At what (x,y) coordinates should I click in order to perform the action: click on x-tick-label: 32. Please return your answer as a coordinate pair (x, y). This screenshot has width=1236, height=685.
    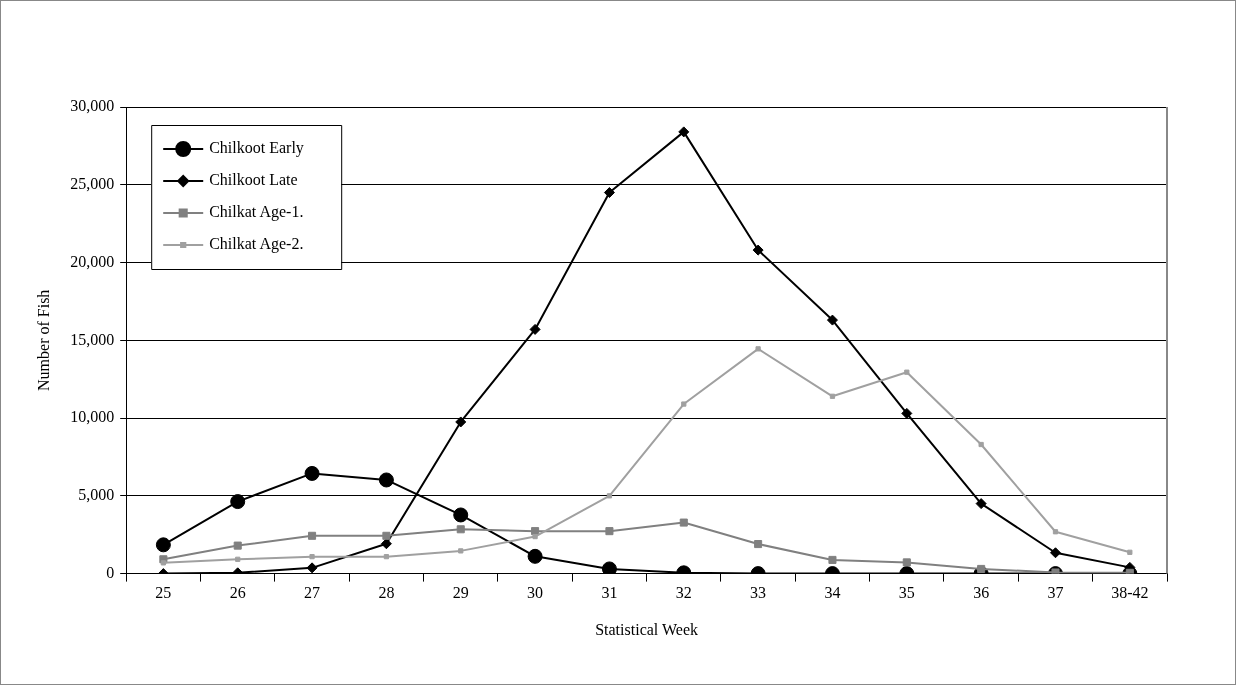
    Looking at the image, I should click on (683, 593).